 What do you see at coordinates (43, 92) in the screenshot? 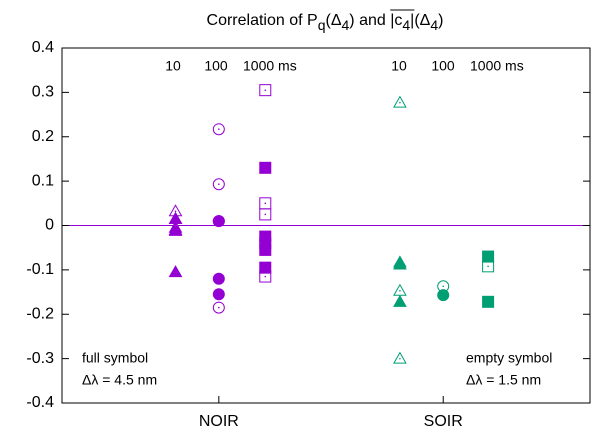
I see `y-tick-label: 0.3` at bounding box center [43, 92].